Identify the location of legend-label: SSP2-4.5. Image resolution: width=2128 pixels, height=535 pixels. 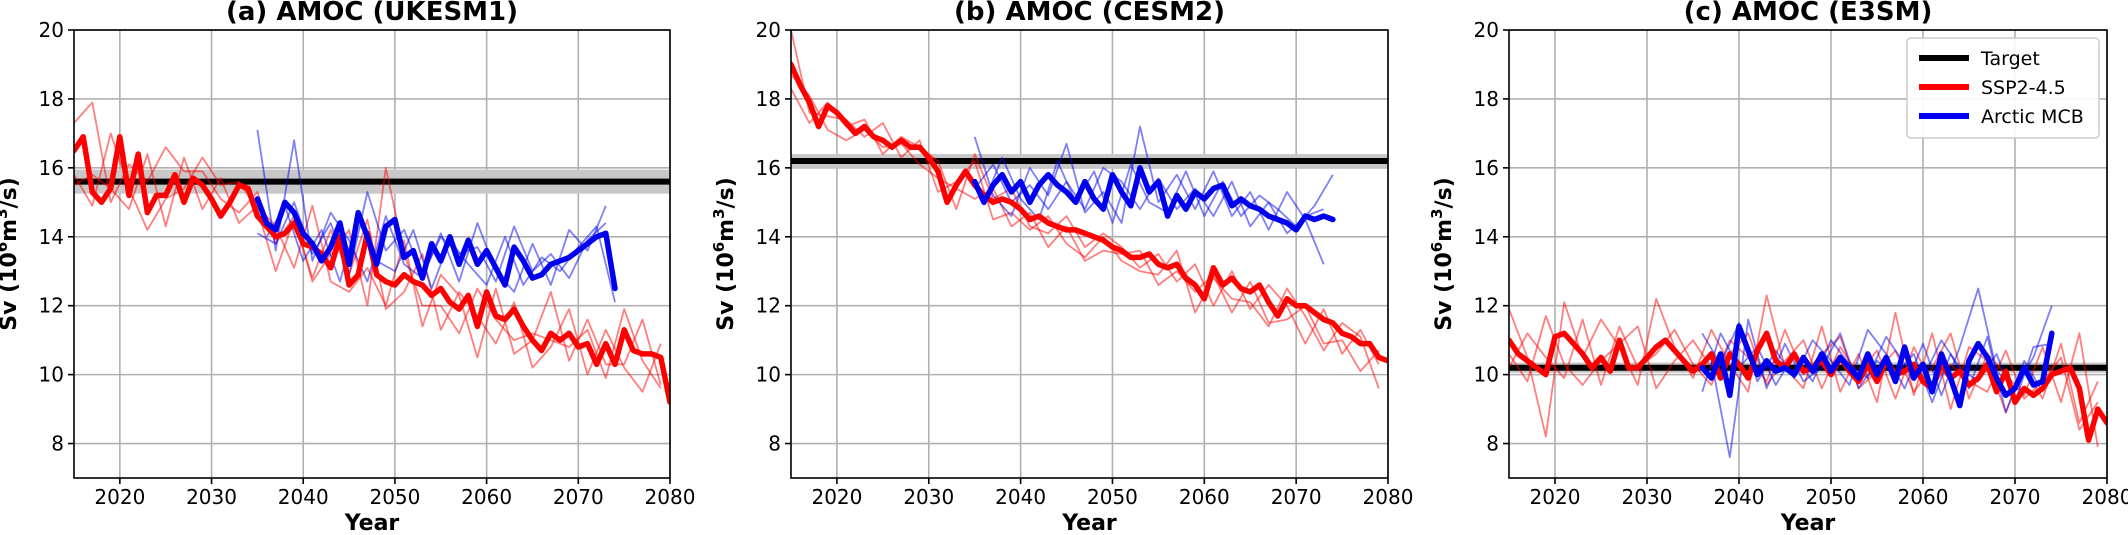
(2023, 88).